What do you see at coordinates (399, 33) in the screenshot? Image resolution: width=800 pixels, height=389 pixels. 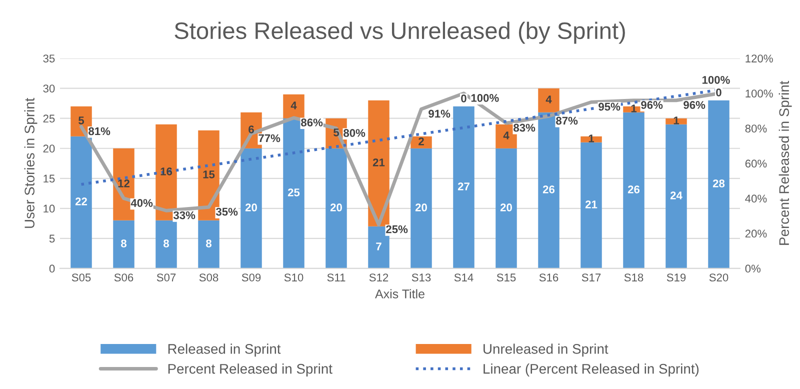 I see `chart-title: Stories Released vs Unreleased (by Sprint)` at bounding box center [399, 33].